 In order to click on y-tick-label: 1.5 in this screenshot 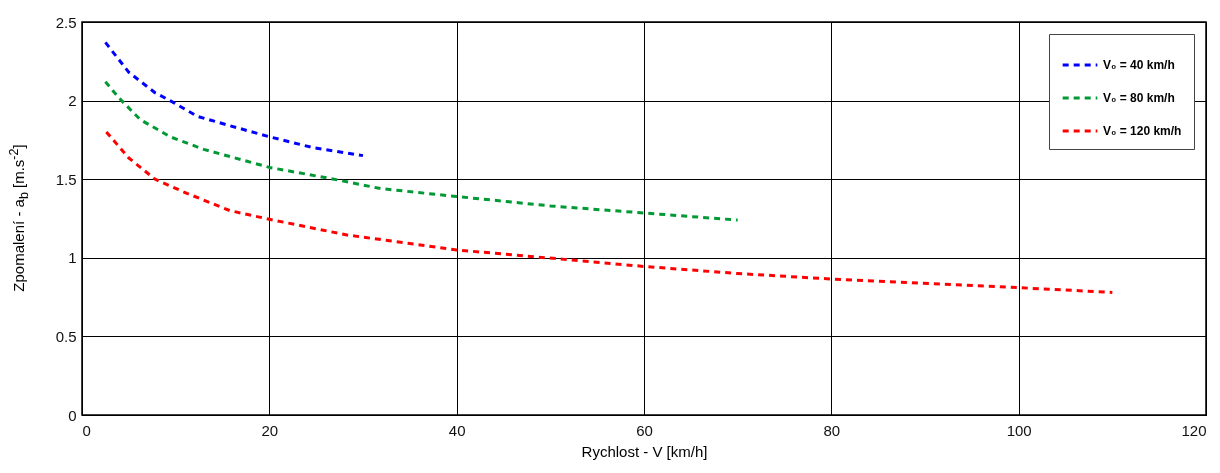, I will do `click(66, 179)`.